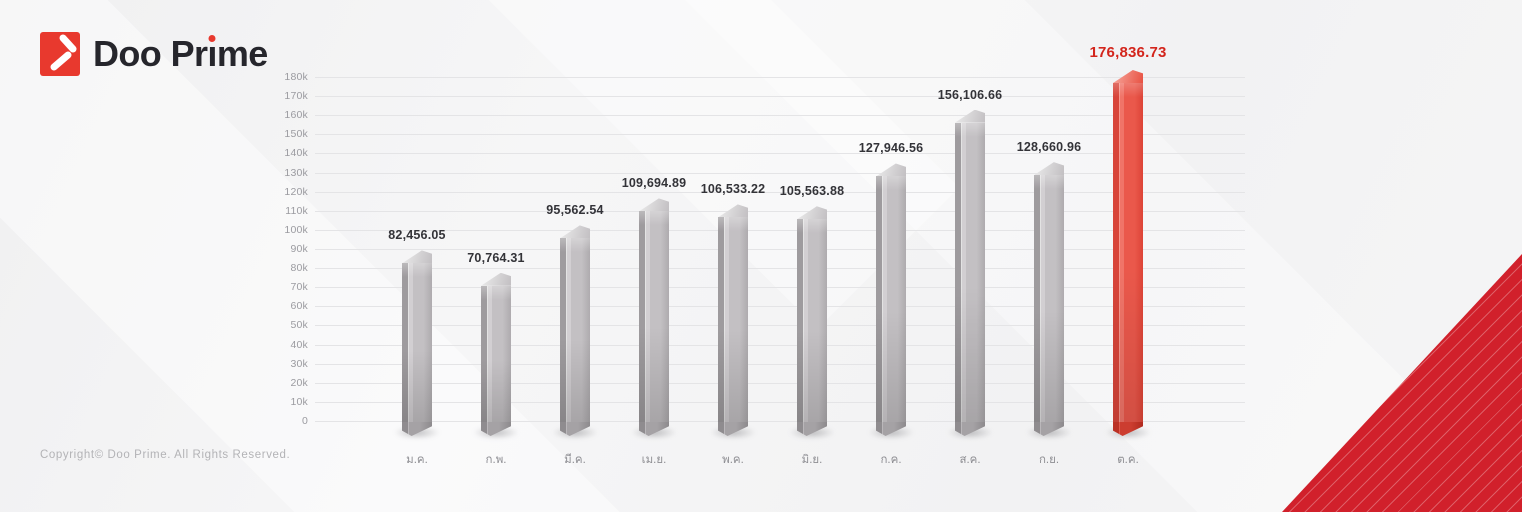 The width and height of the screenshot is (1522, 512). What do you see at coordinates (733, 189) in the screenshot?
I see `bar-value-label: 106,533.22` at bounding box center [733, 189].